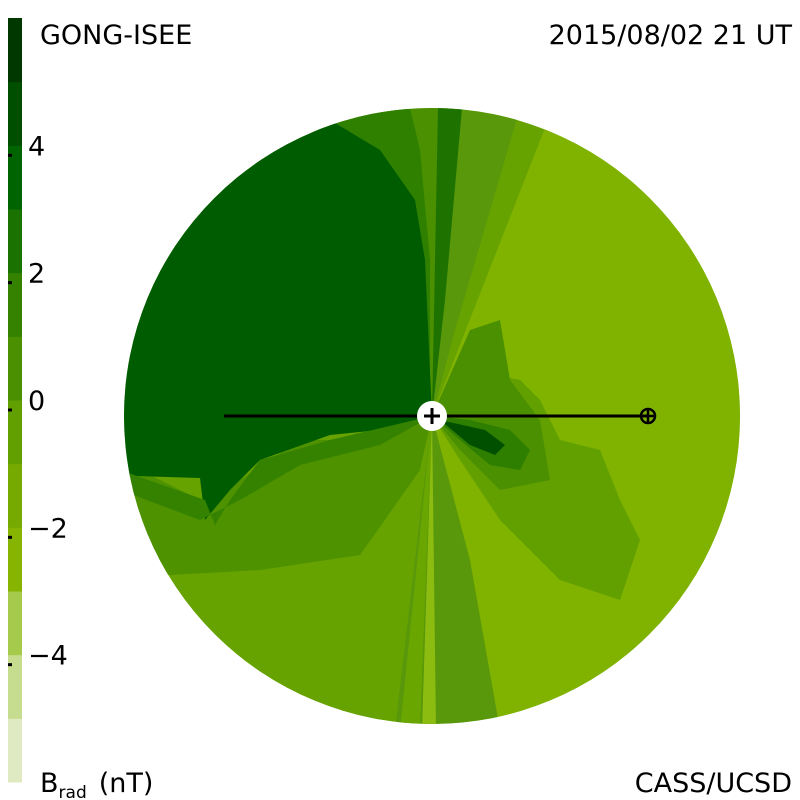  I want to click on source-label: GONG-ISEE, so click(116, 35).